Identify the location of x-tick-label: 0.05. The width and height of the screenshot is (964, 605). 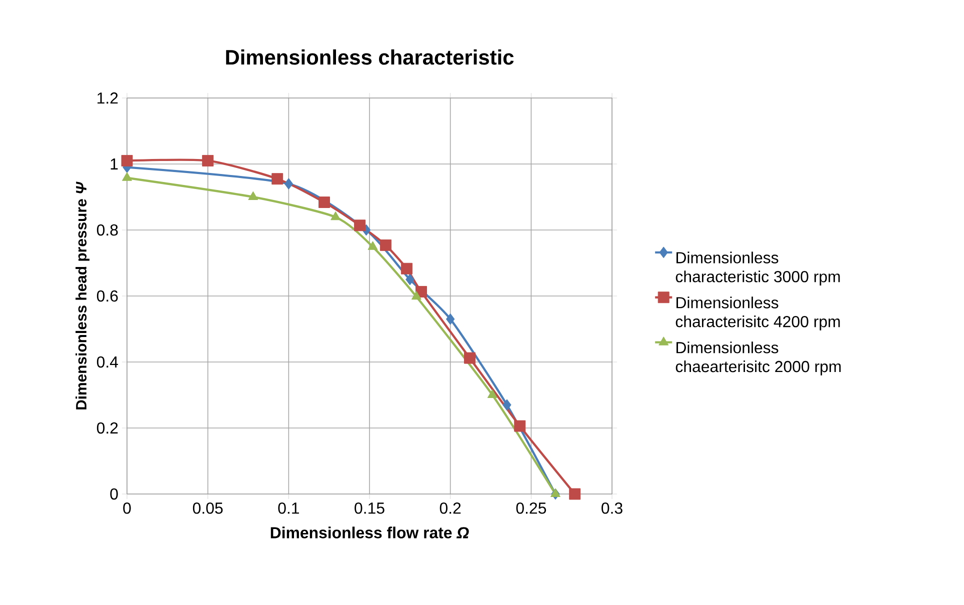
(207, 508).